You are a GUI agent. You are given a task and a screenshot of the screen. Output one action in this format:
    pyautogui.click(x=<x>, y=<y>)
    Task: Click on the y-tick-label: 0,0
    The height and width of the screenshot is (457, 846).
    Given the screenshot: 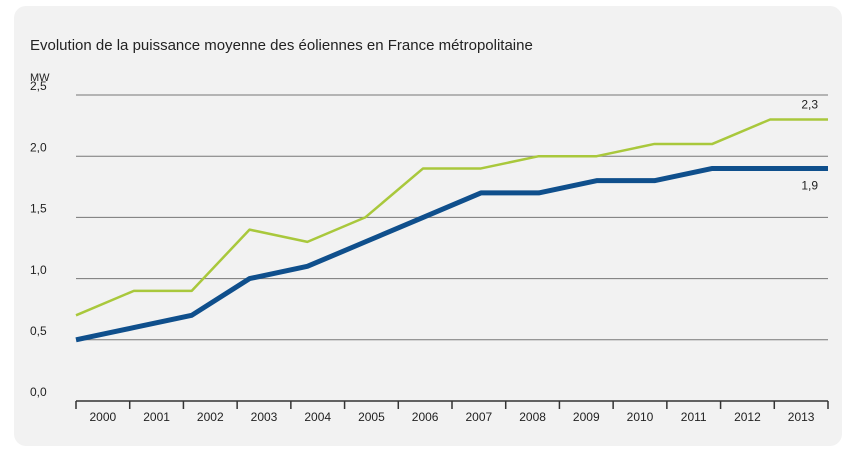 What is the action you would take?
    pyautogui.click(x=38, y=392)
    